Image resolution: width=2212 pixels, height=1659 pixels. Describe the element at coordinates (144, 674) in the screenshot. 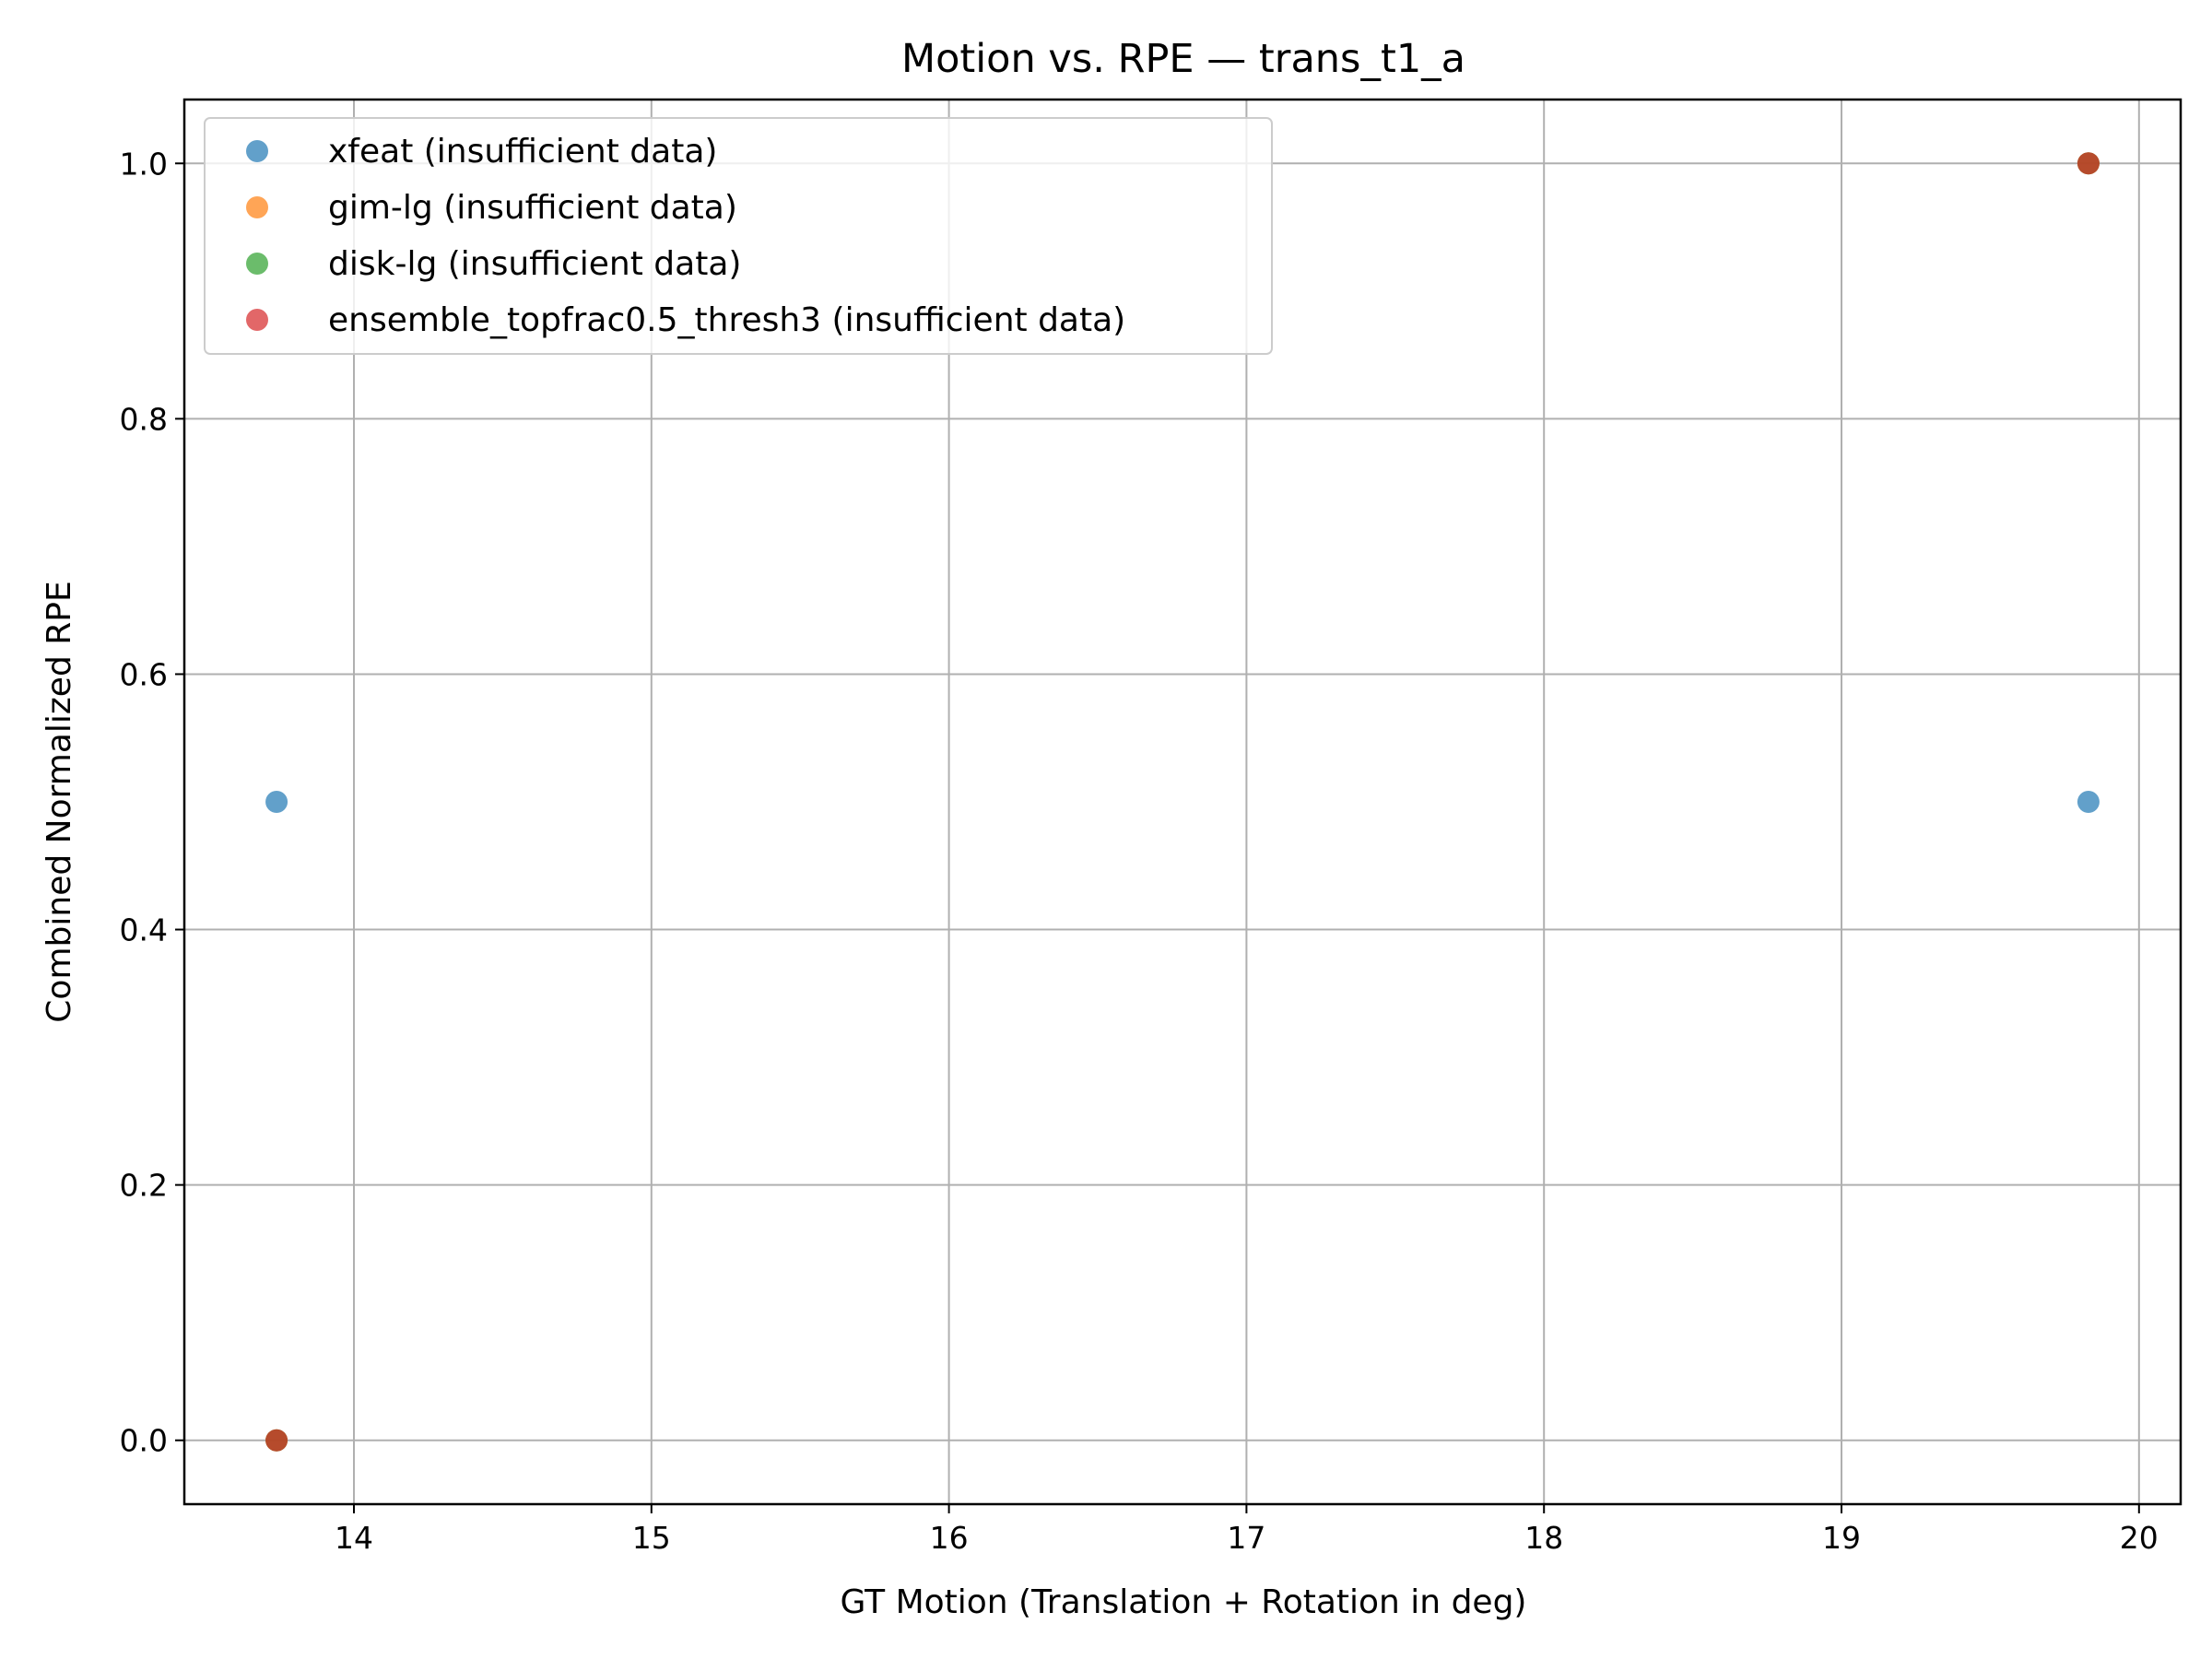

I see `y-tick-label: 0.6` at that location.